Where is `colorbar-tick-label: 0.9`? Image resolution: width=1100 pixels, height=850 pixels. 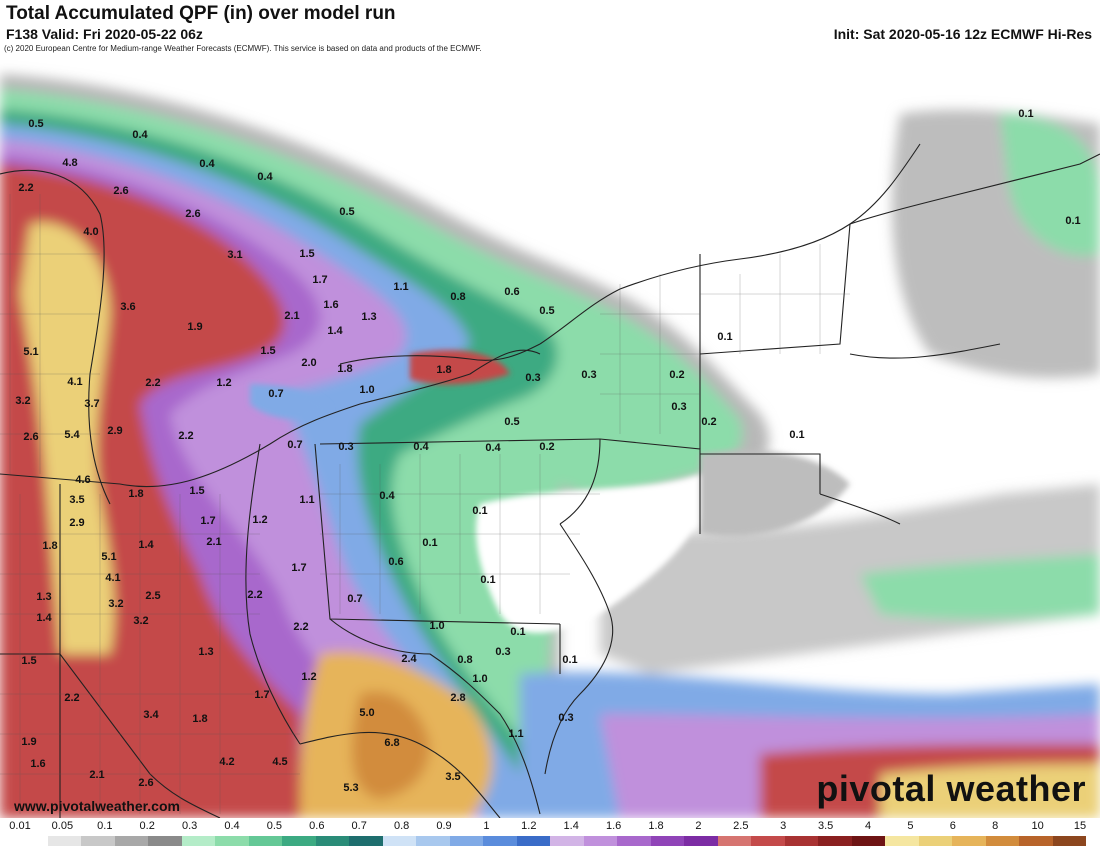
colorbar-tick-label: 0.9 is located at coordinates (444, 826).